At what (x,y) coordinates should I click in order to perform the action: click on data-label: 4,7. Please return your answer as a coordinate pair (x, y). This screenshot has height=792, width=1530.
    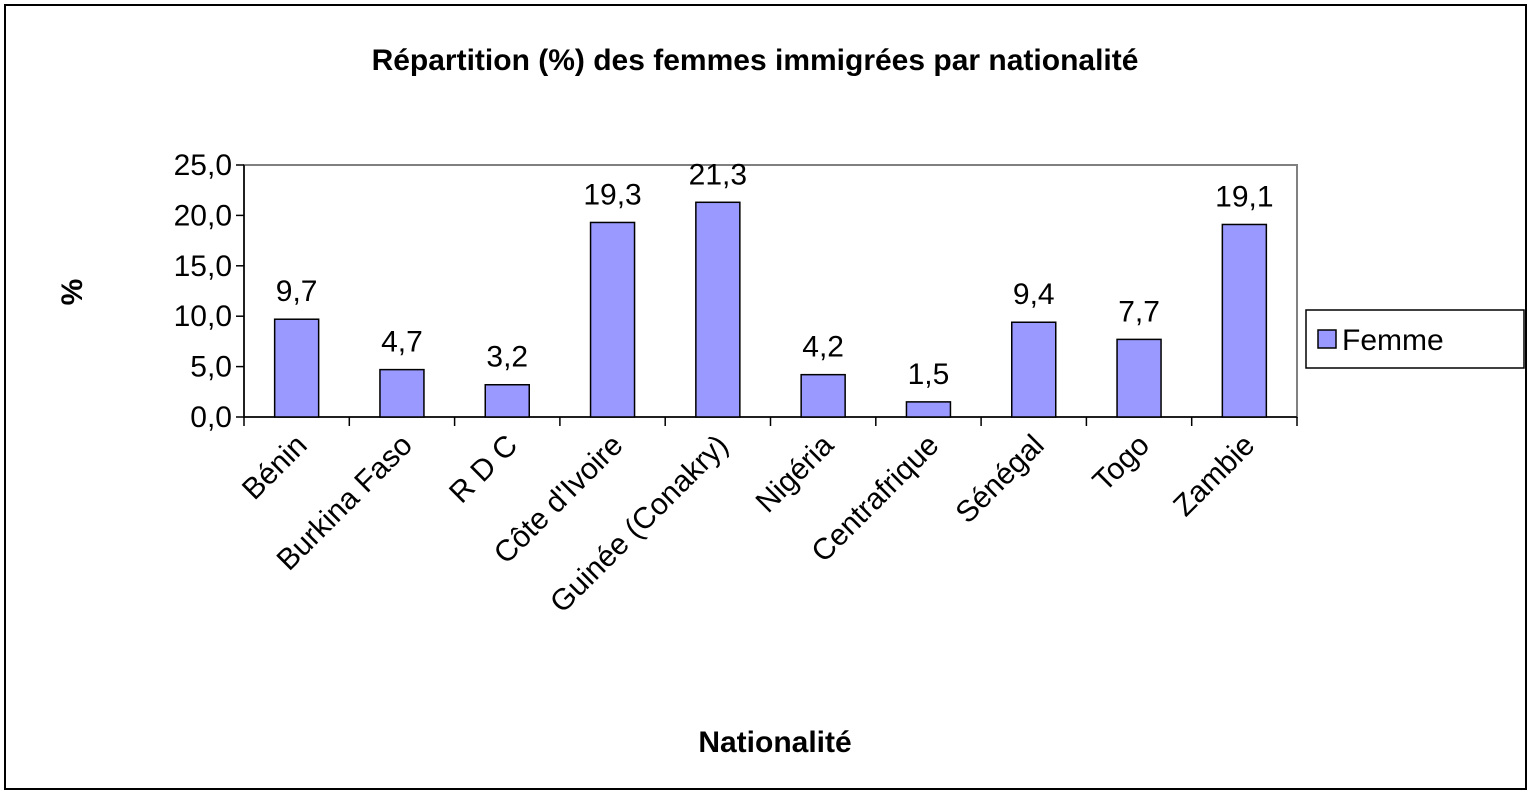
    Looking at the image, I should click on (402, 342).